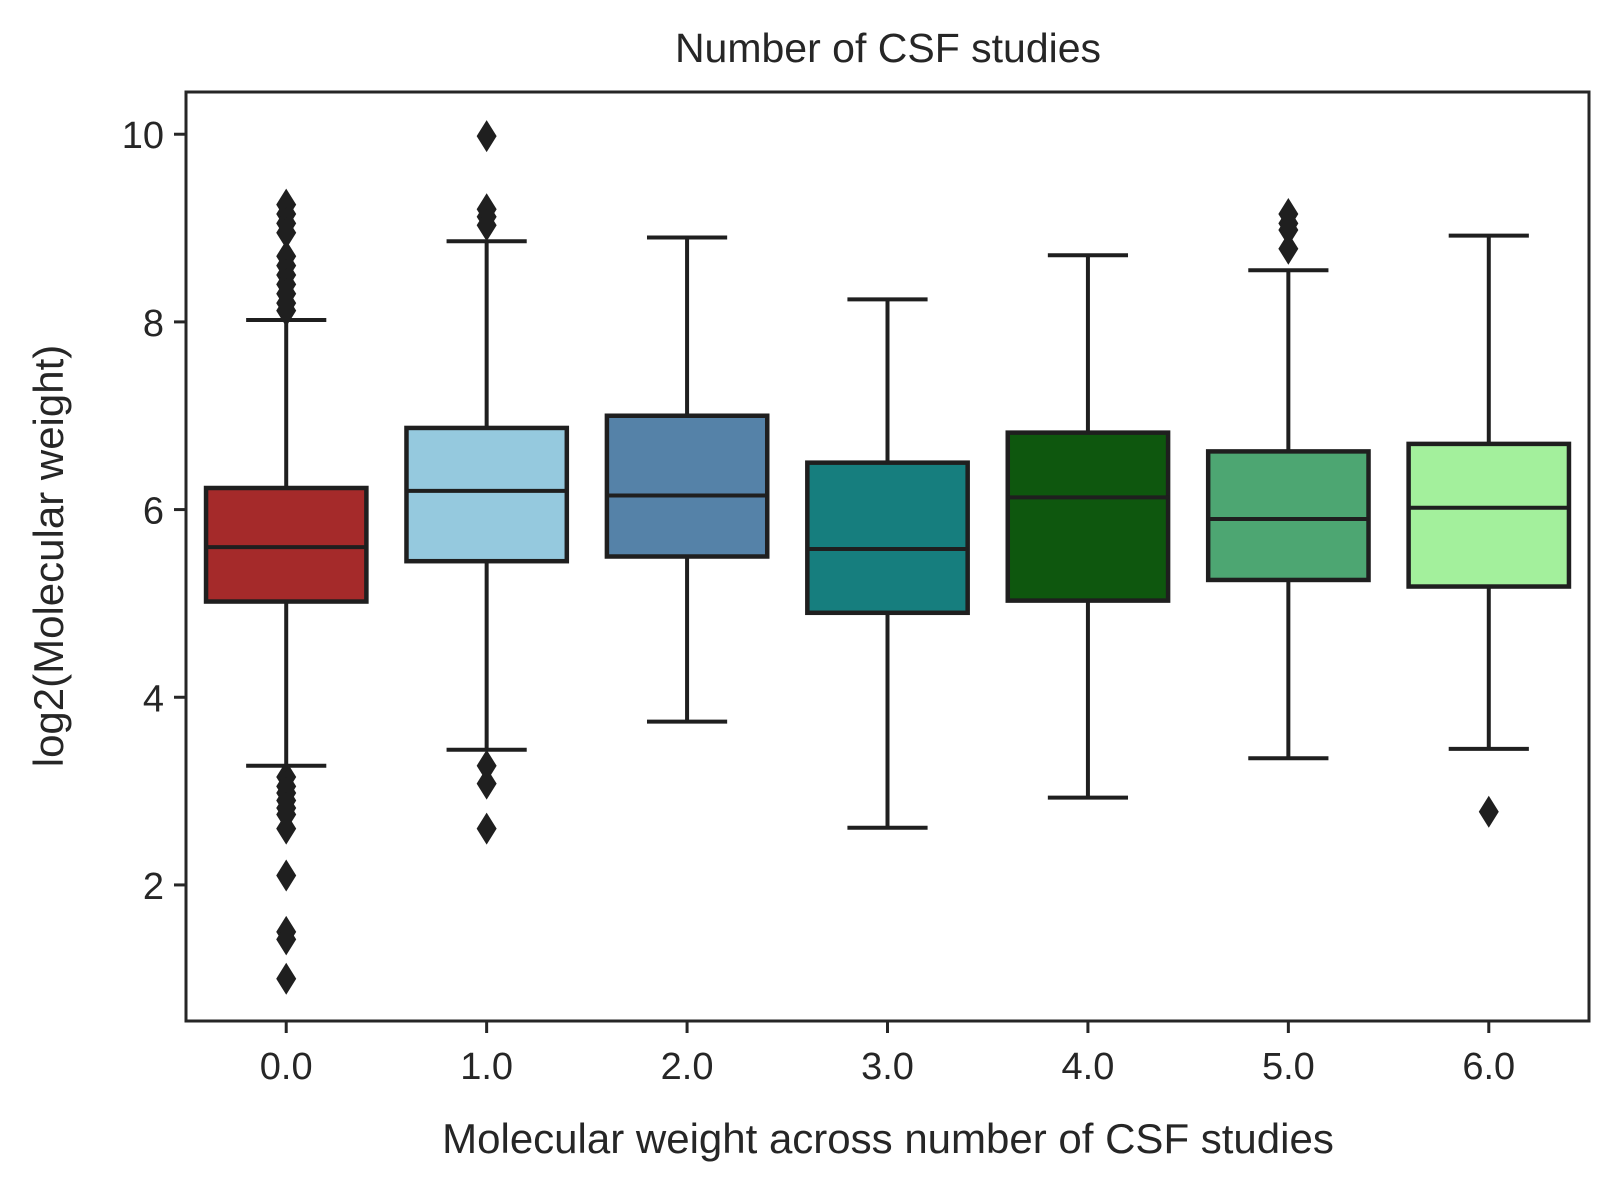 This screenshot has width=1610, height=1194. Describe the element at coordinates (1489, 515) in the screenshot. I see `box-6.0` at that location.